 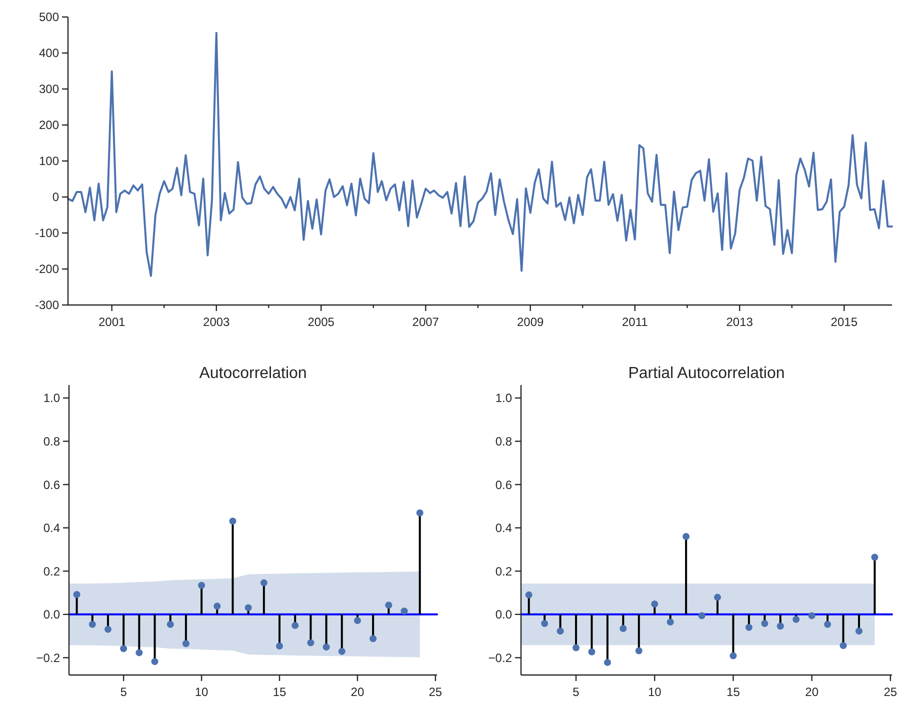 What do you see at coordinates (112, 322) in the screenshot?
I see `x-tick-label: 2001` at bounding box center [112, 322].